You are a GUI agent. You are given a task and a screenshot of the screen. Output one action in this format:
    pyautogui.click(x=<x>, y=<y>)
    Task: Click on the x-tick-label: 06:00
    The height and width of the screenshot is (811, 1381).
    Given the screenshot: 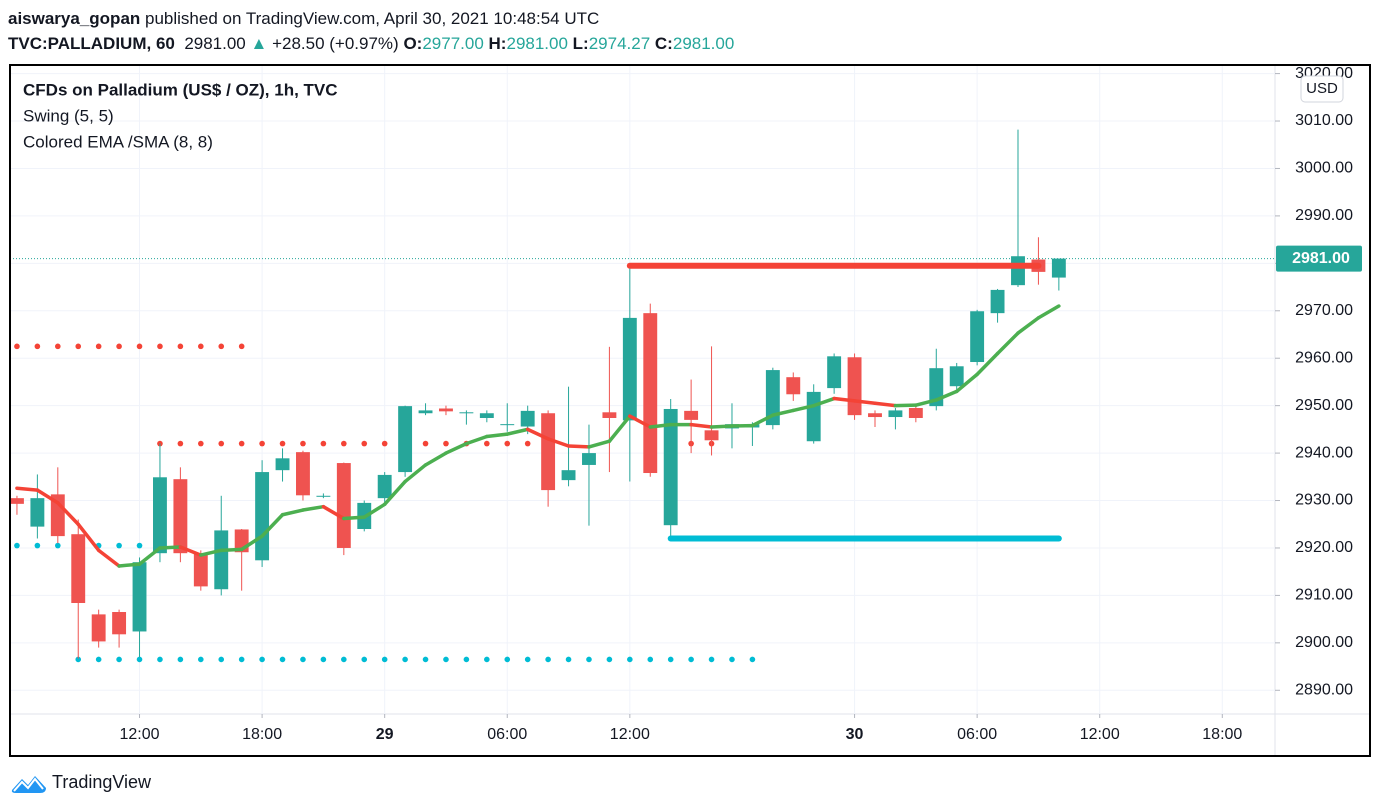 What is the action you would take?
    pyautogui.click(x=977, y=734)
    